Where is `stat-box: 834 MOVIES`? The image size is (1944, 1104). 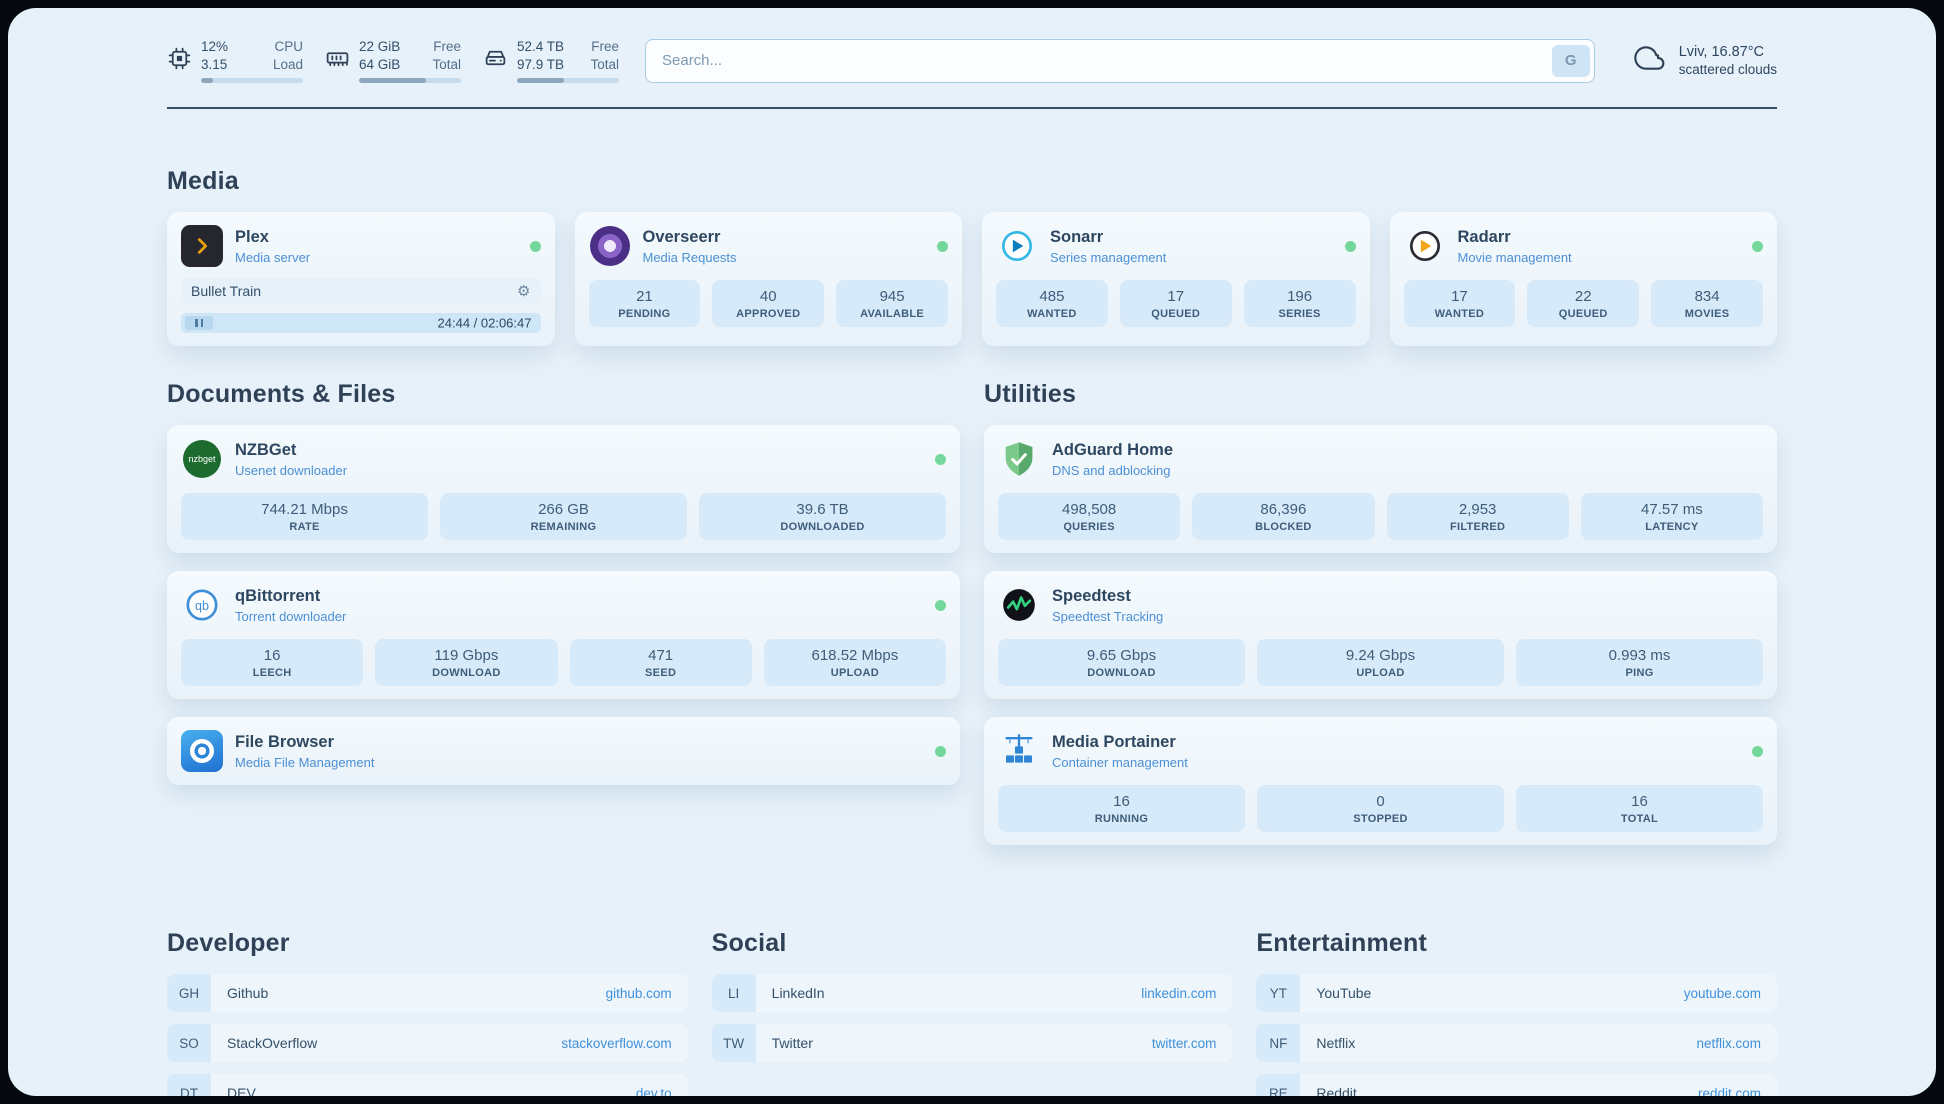
stat-box: 834 MOVIES is located at coordinates (1707, 304).